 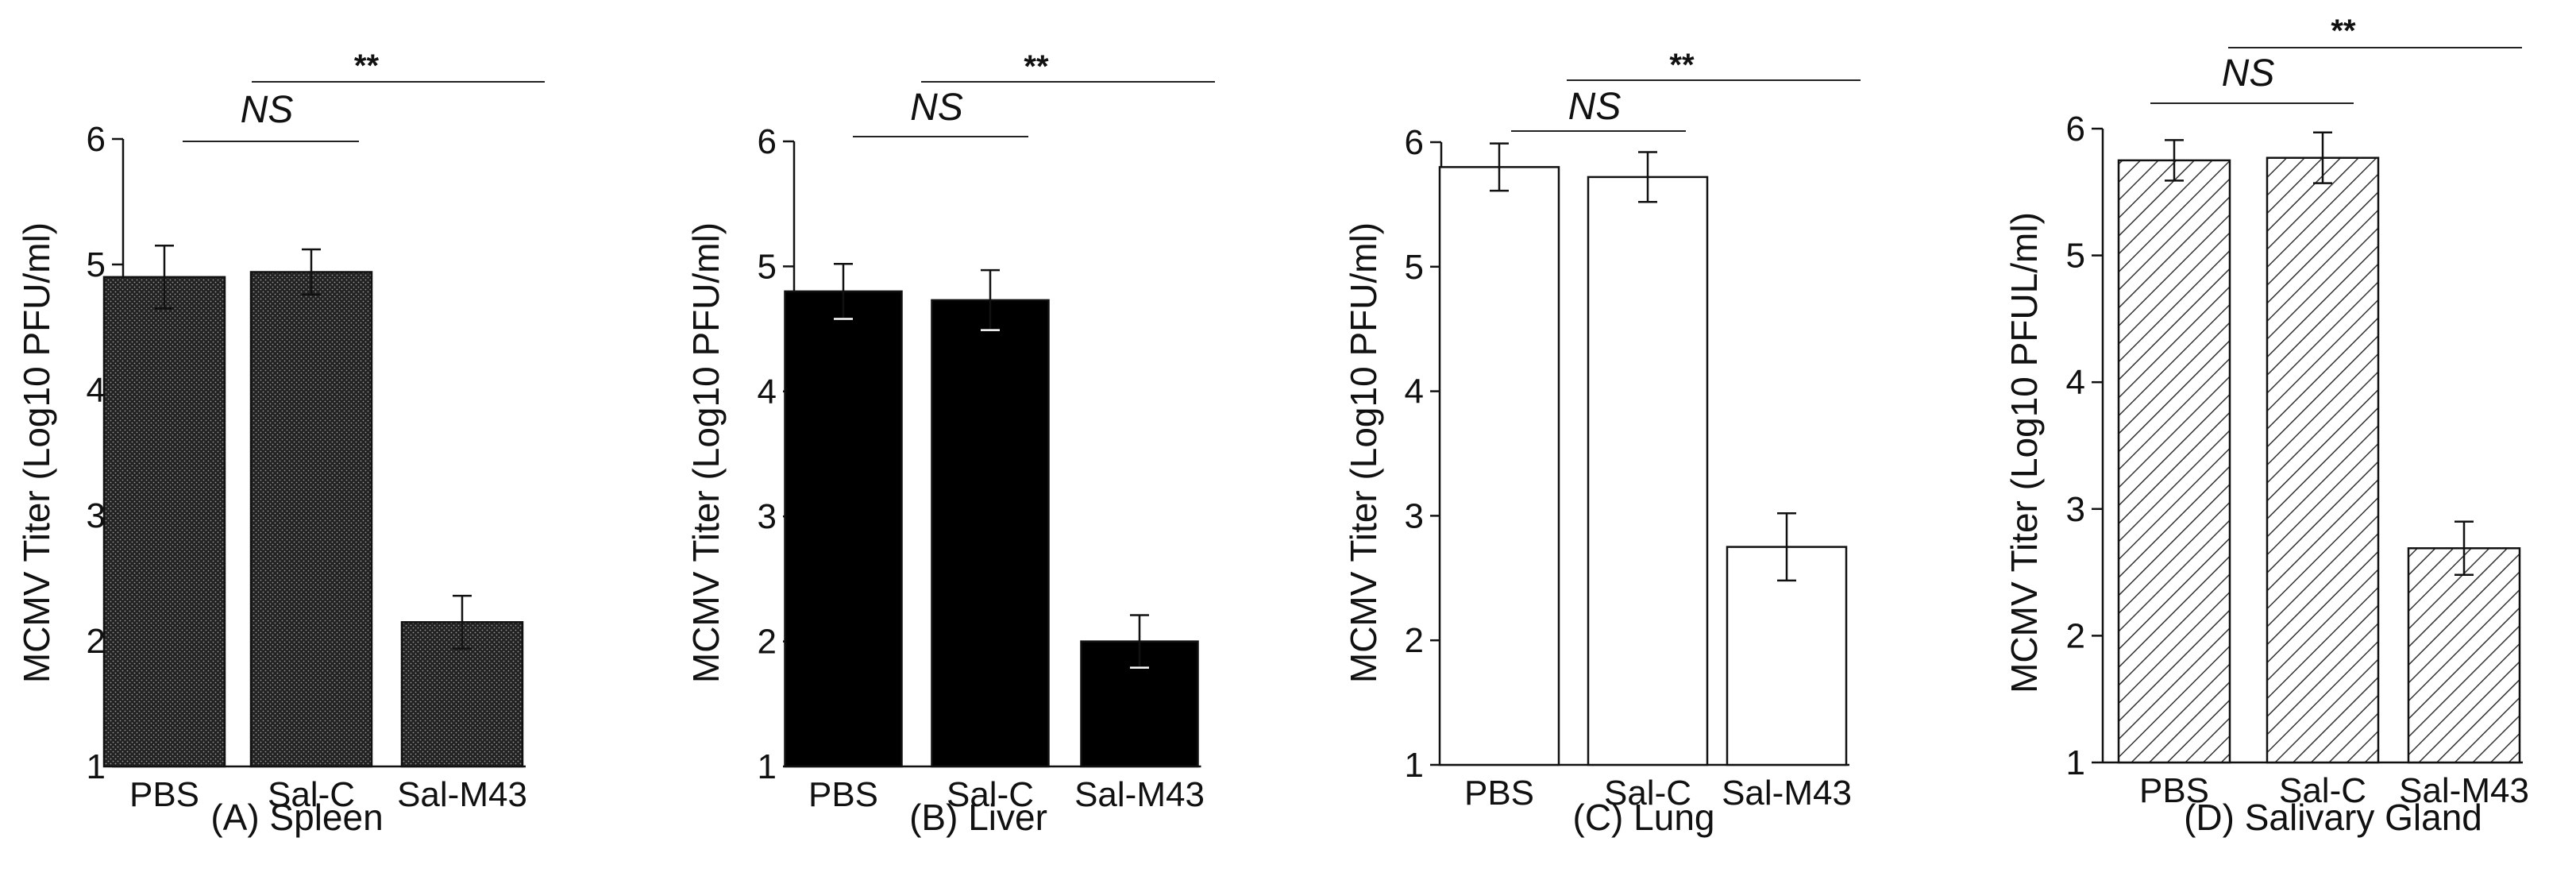 I want to click on panel-caption: (A) Spleen, so click(x=296, y=817).